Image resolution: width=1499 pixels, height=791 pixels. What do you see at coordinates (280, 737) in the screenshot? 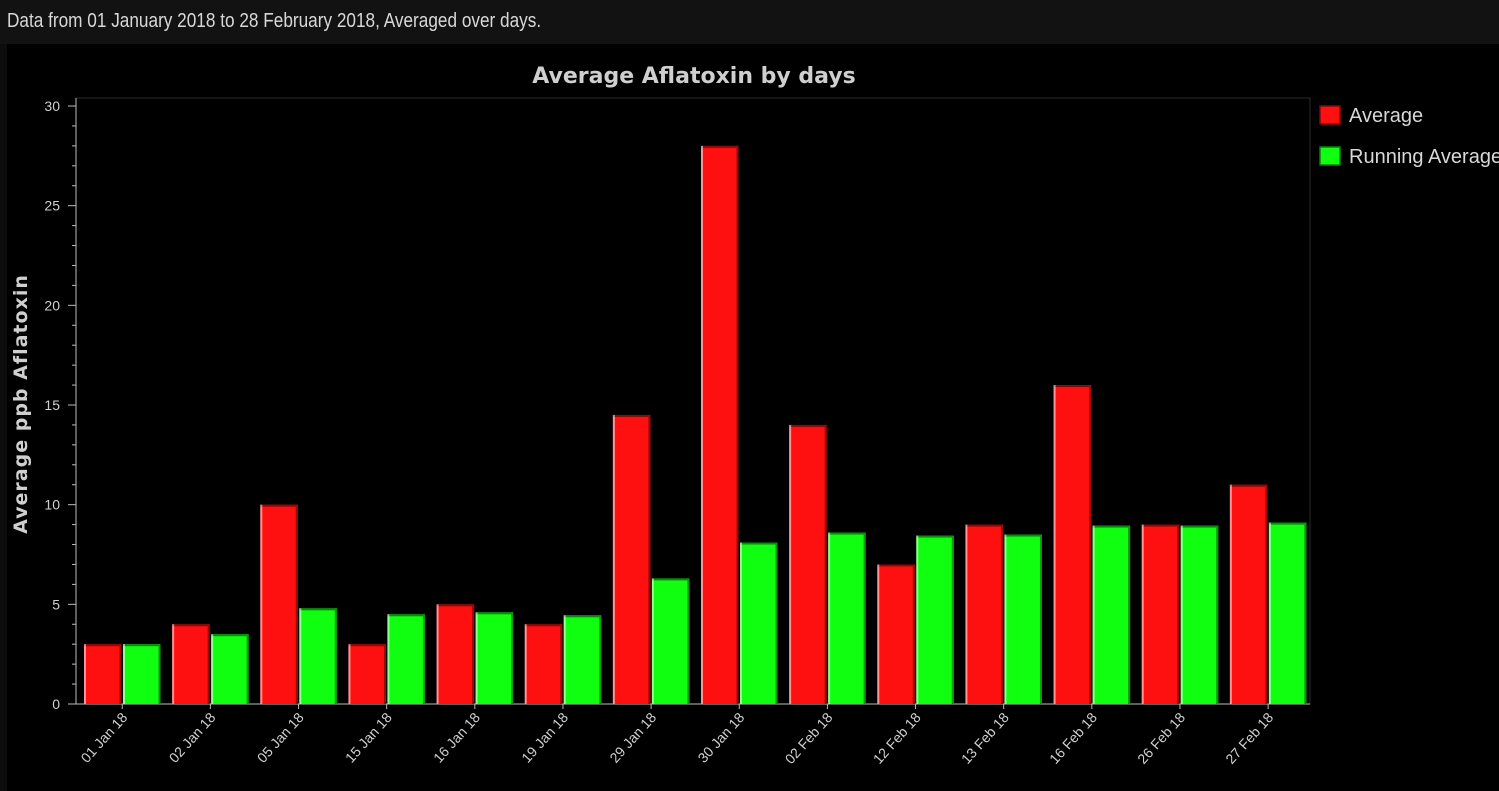
I see `x-tick-label: 05 Jan 18` at bounding box center [280, 737].